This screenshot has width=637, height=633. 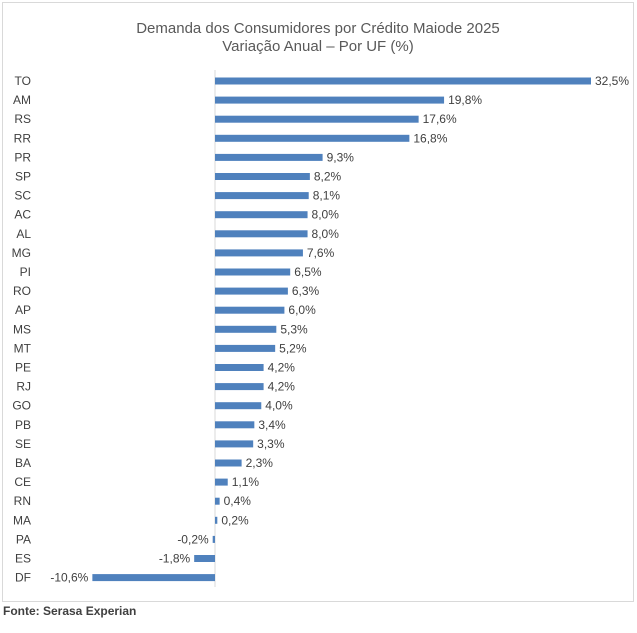 I want to click on data-label: 3,4%, so click(x=272, y=425).